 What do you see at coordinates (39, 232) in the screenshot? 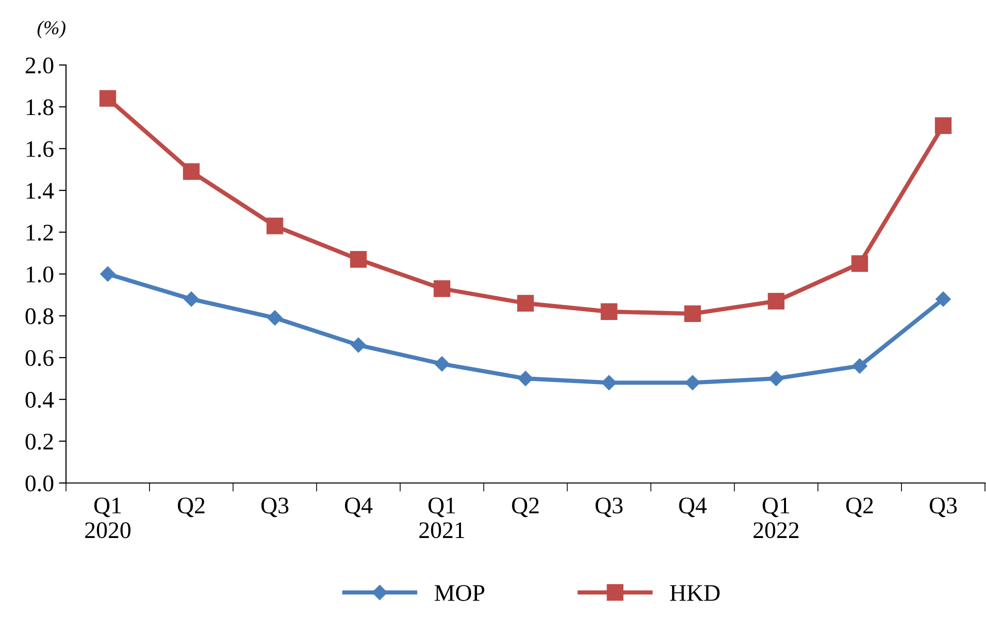
I see `y-tick-label: 1.2` at bounding box center [39, 232].